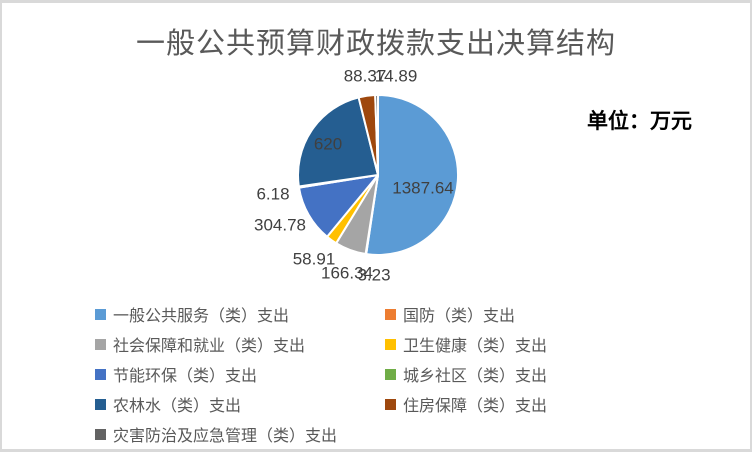  What do you see at coordinates (225, 436) in the screenshot?
I see `legend-label: 灾害防治及应急管理（类）支出` at bounding box center [225, 436].